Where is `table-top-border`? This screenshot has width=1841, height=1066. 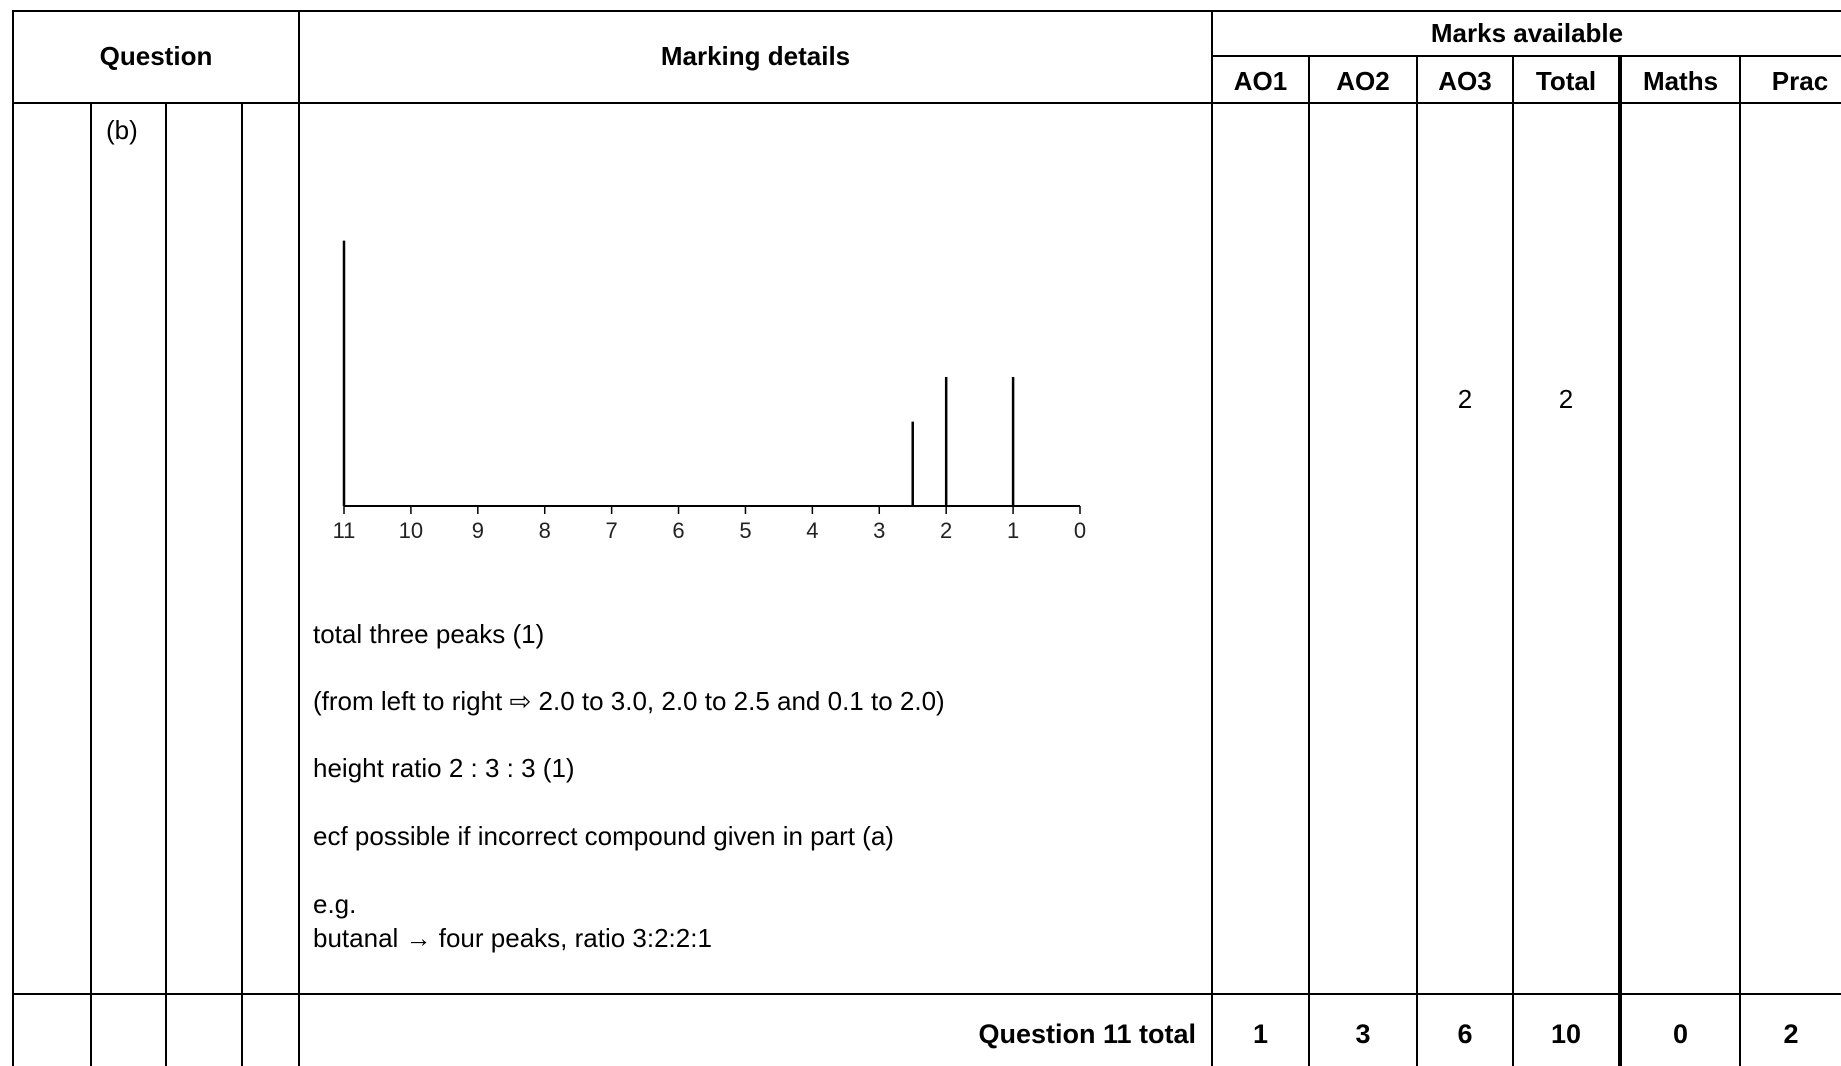
table-top-border is located at coordinates (926, 11).